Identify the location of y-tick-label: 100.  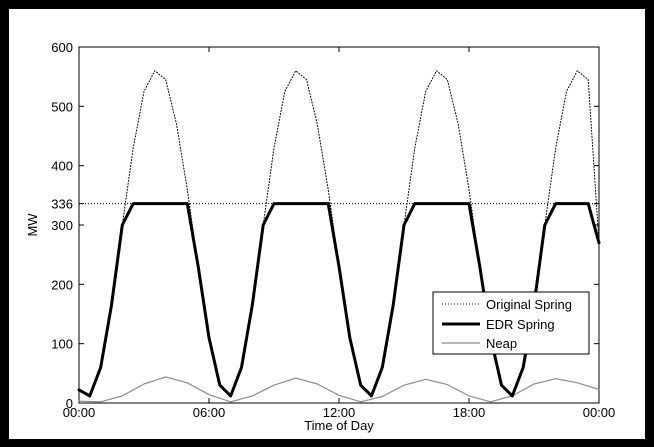
(62, 344).